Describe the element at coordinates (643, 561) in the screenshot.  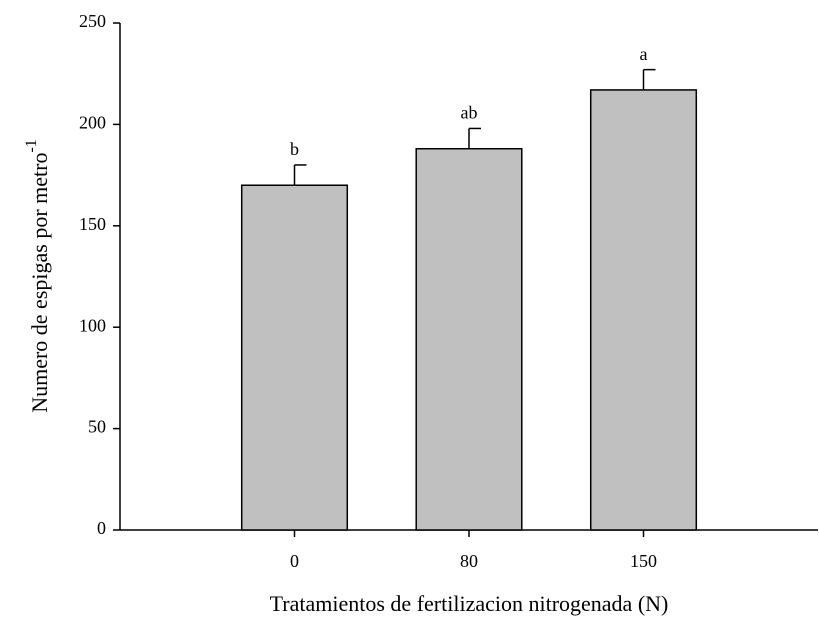
I see `x-tick-label: 150` at that location.